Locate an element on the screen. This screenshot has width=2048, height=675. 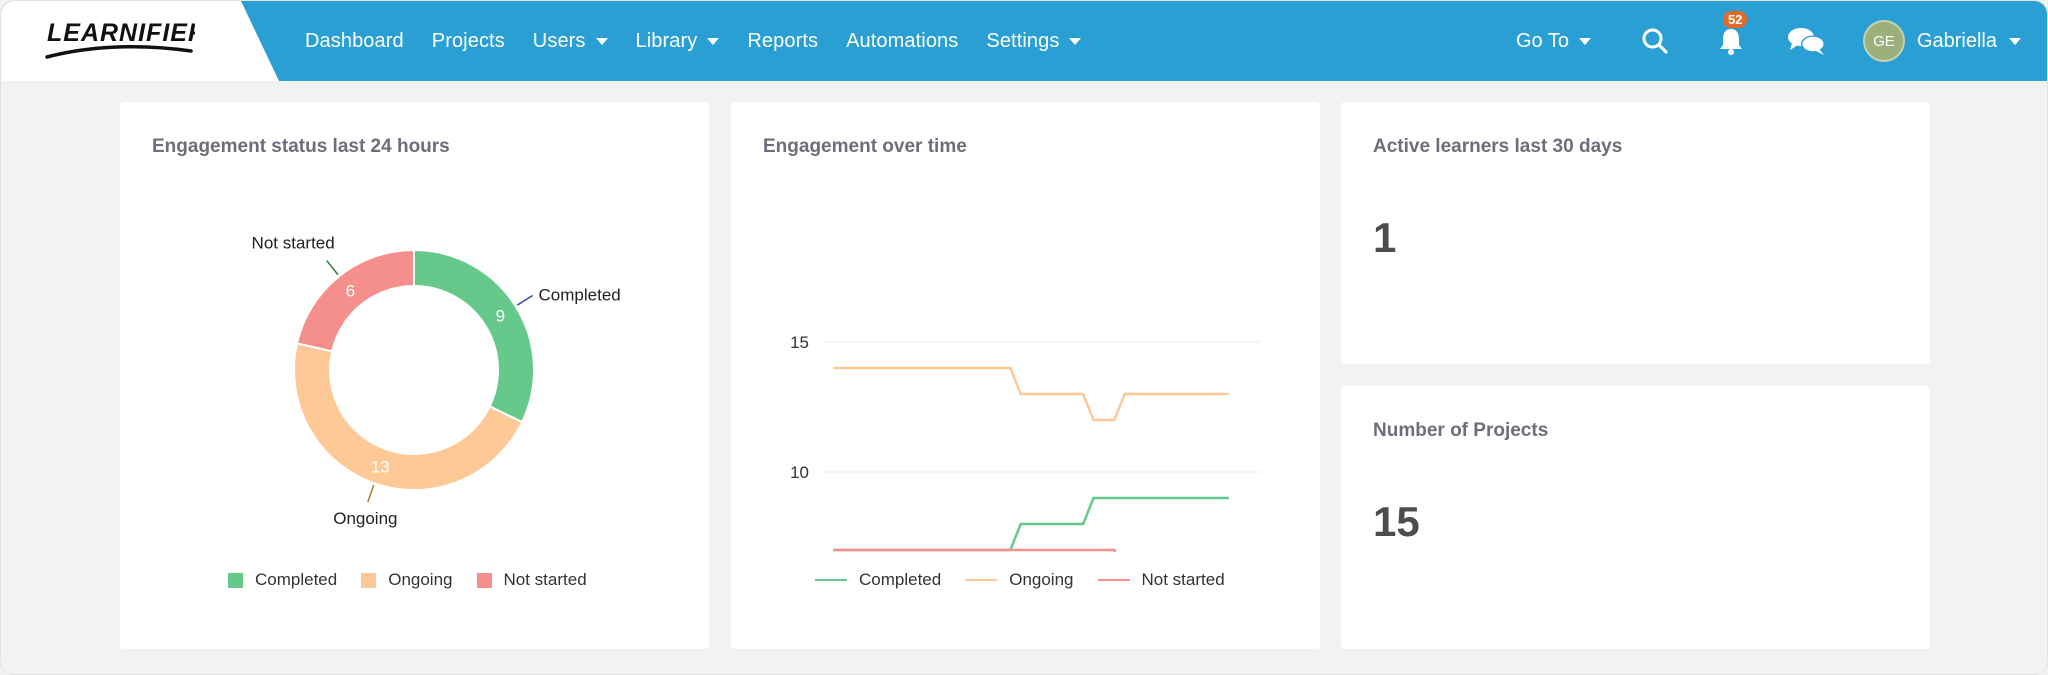
card-title: Engagement status last 24 hours is located at coordinates (301, 146).